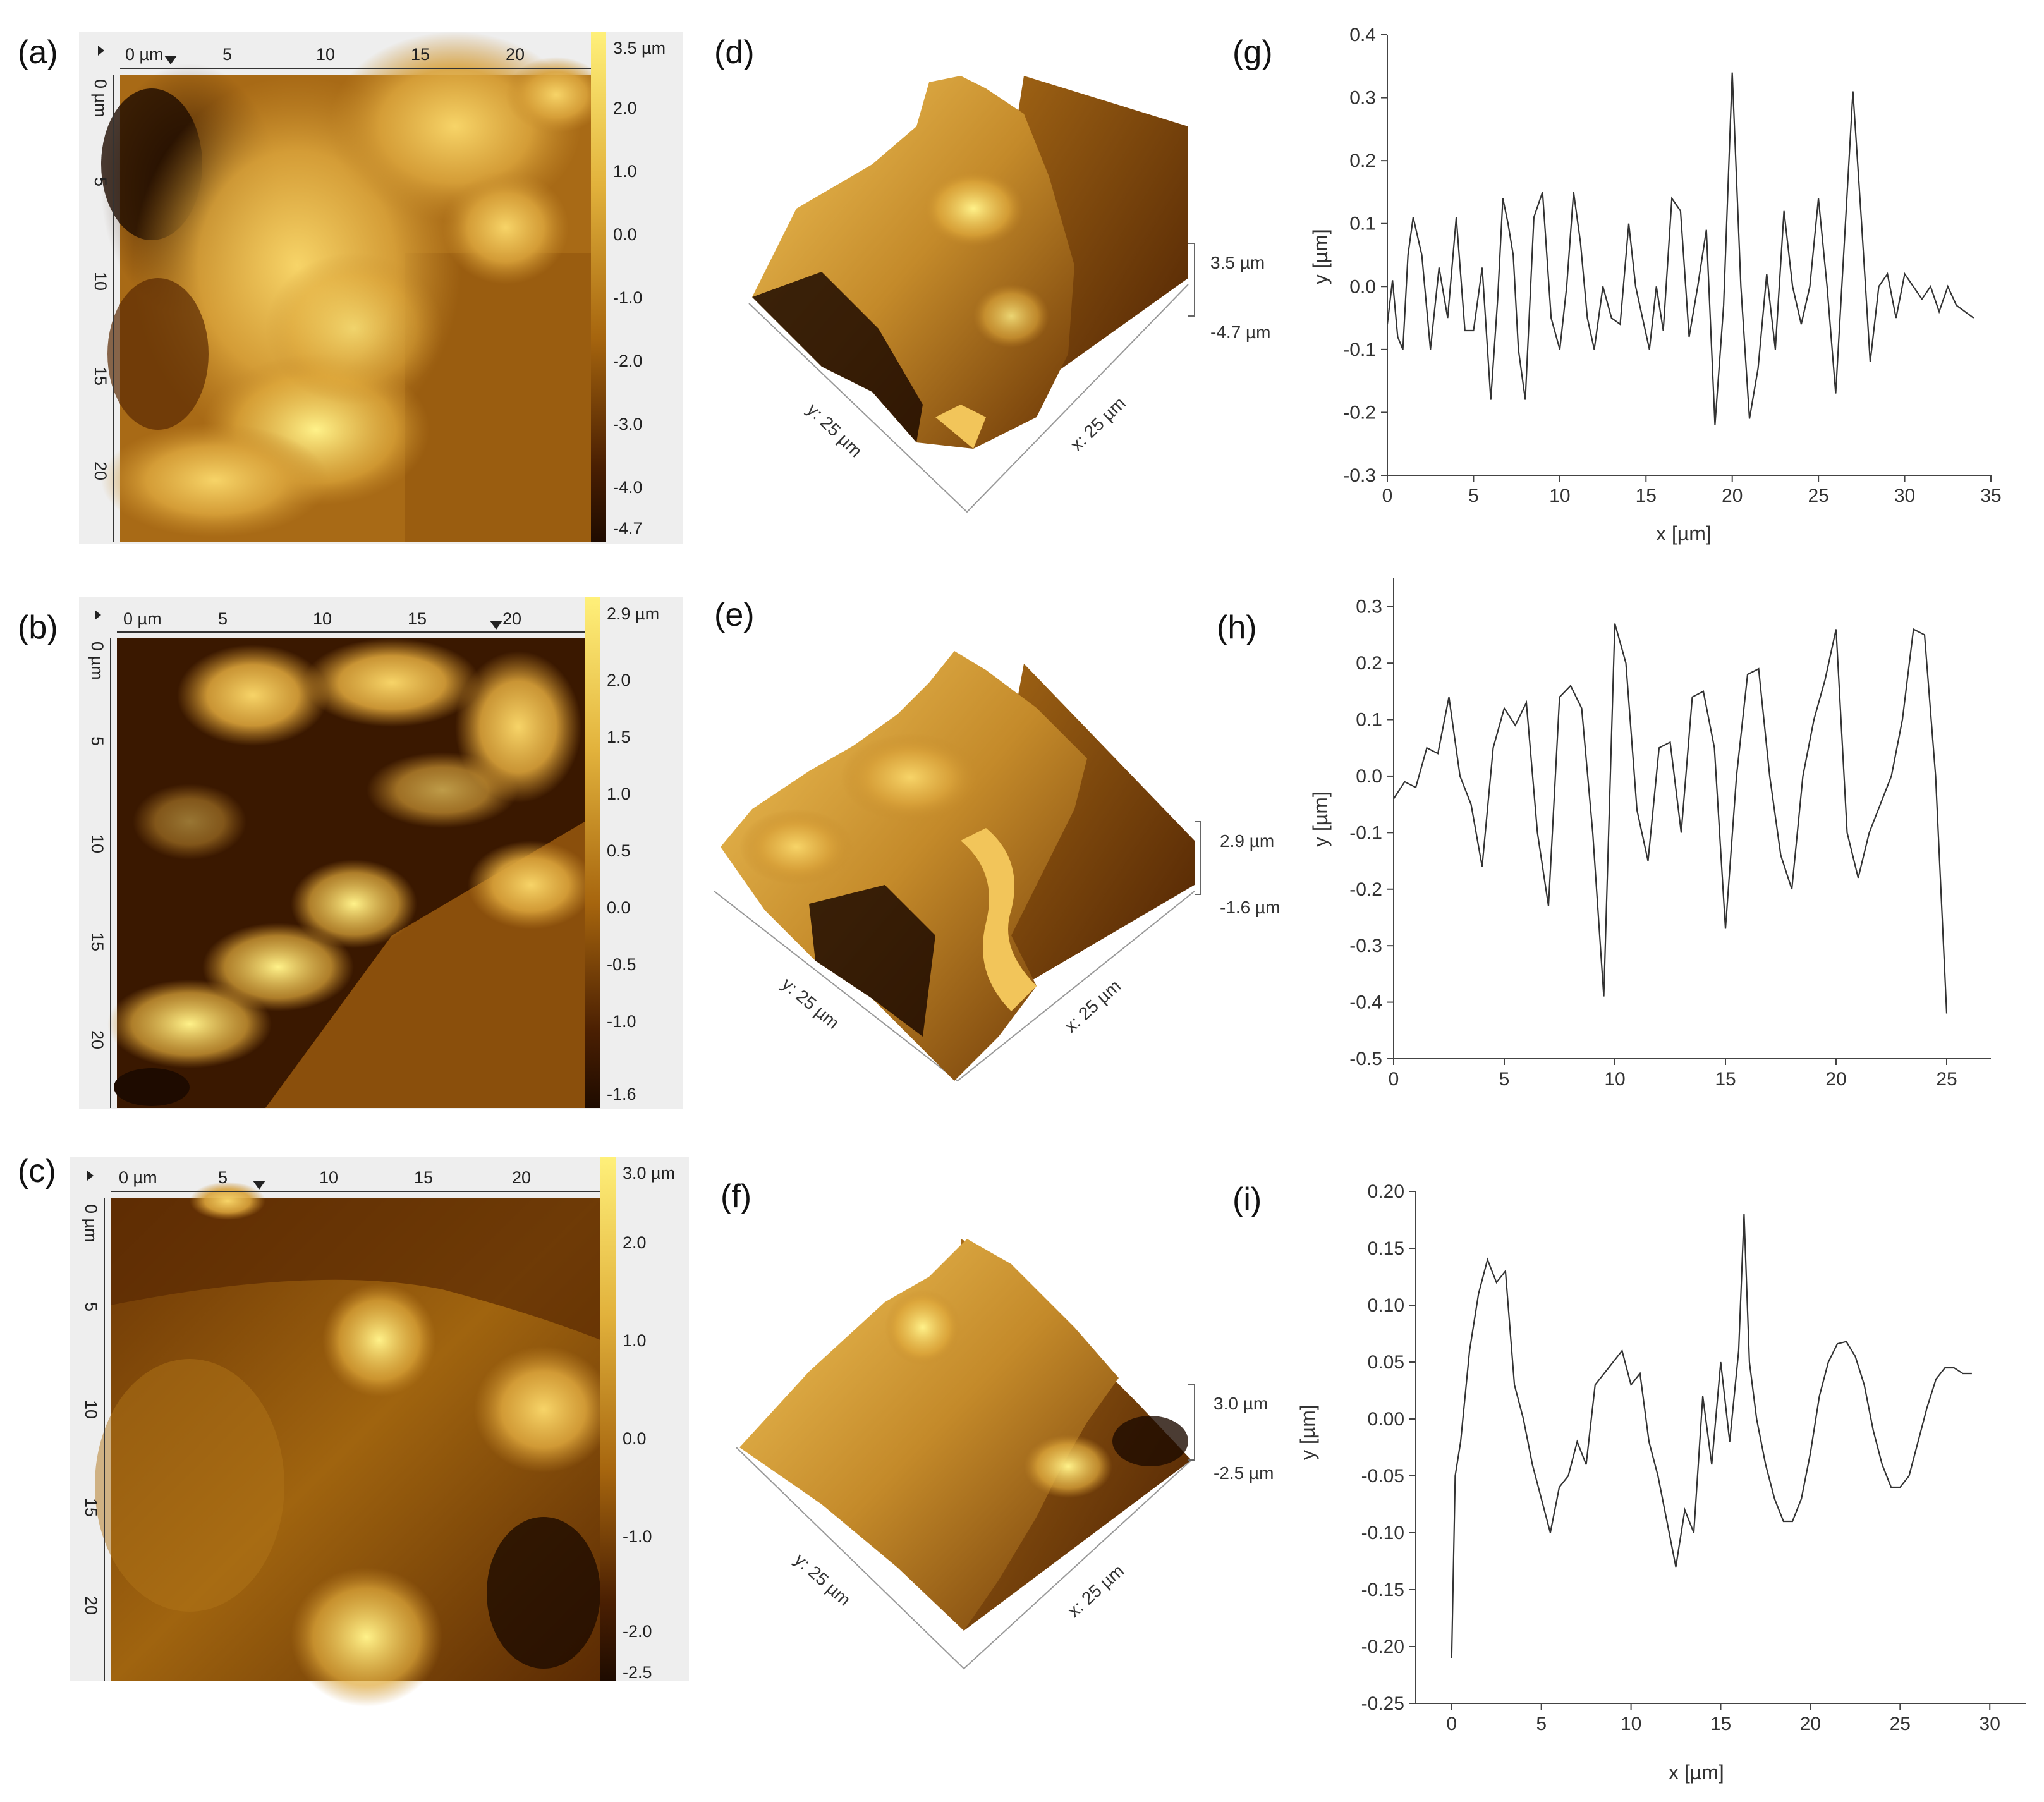 This screenshot has width=2044, height=1802. I want to click on y-tick-label: 0.10, so click(1386, 1305).